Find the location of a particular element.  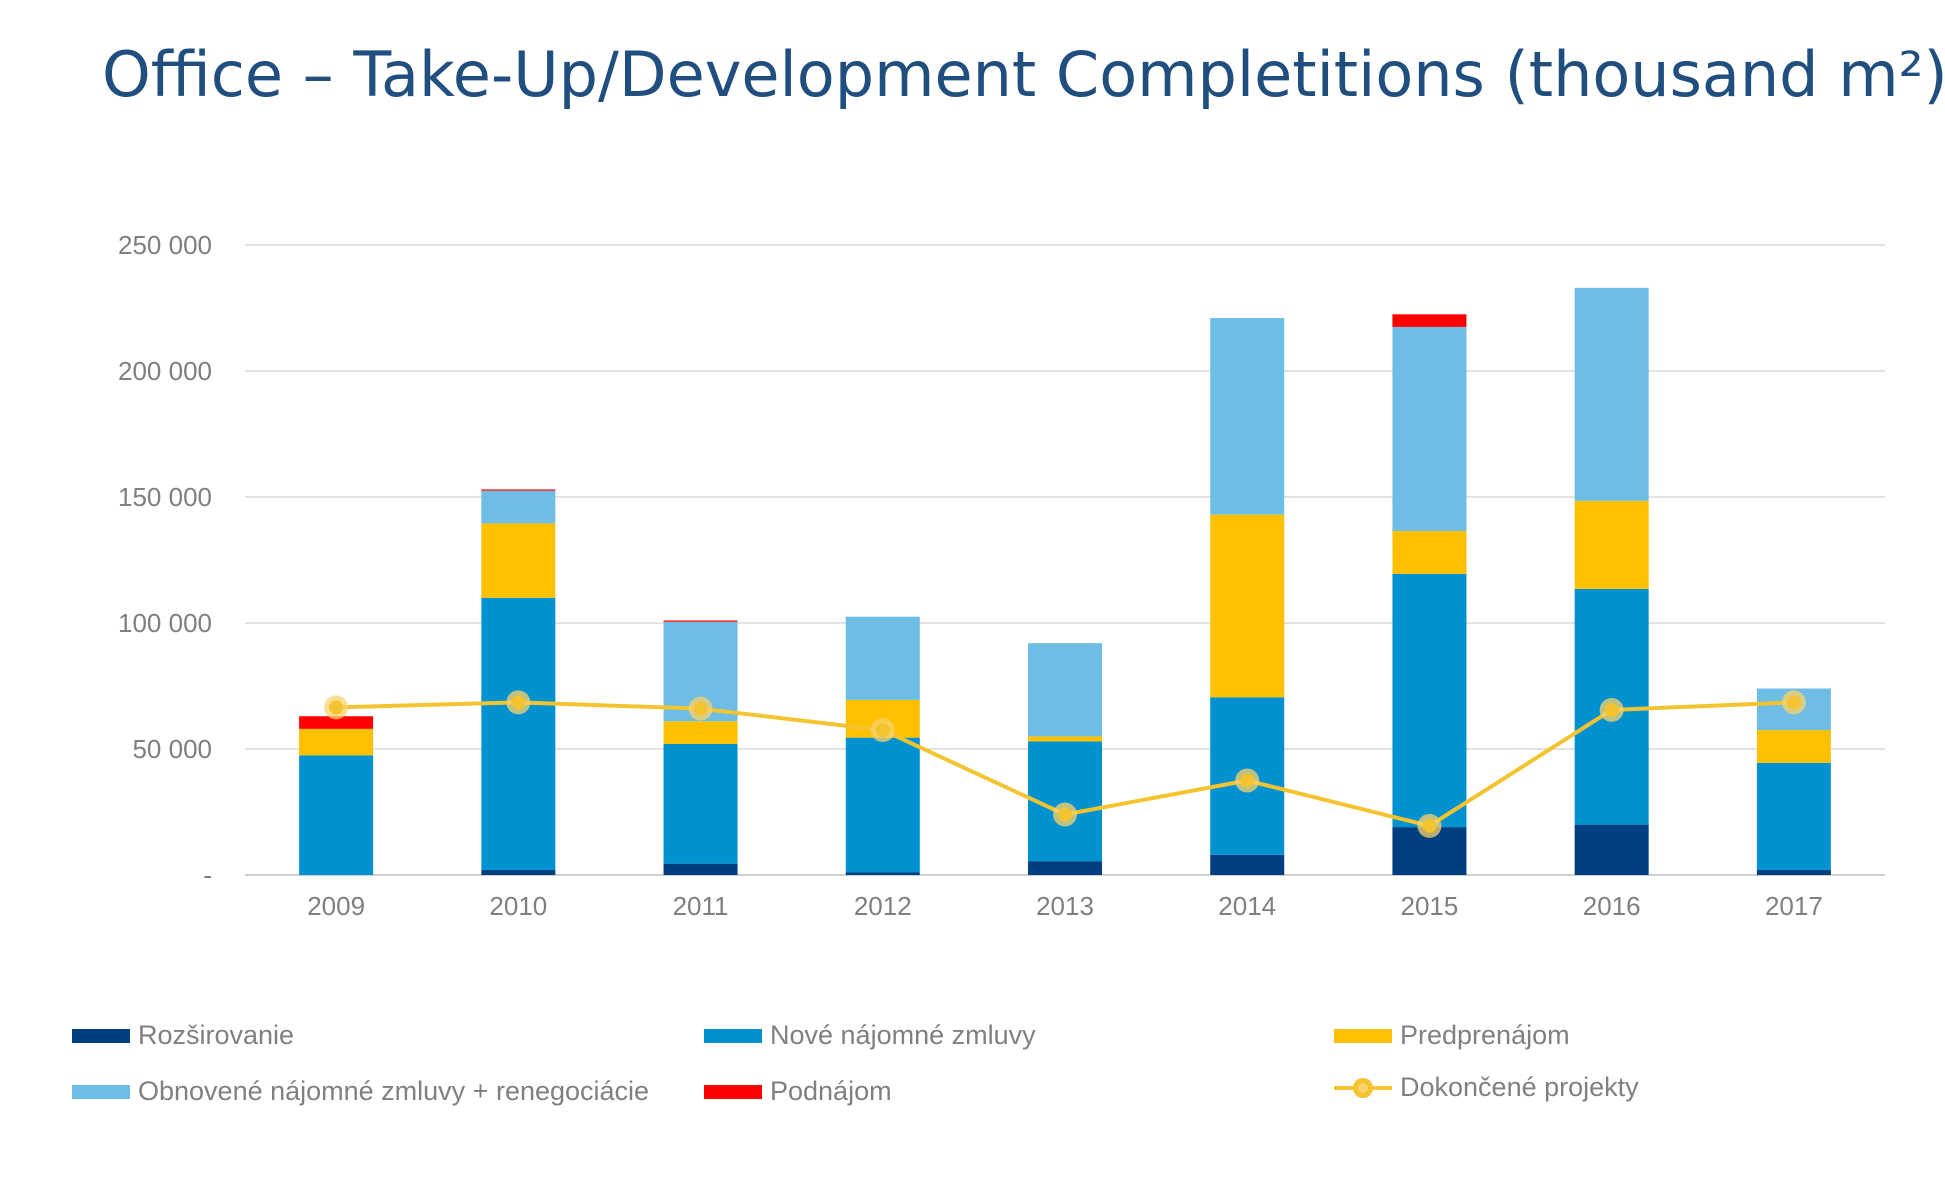

line-point-2015 is located at coordinates (1429, 825).